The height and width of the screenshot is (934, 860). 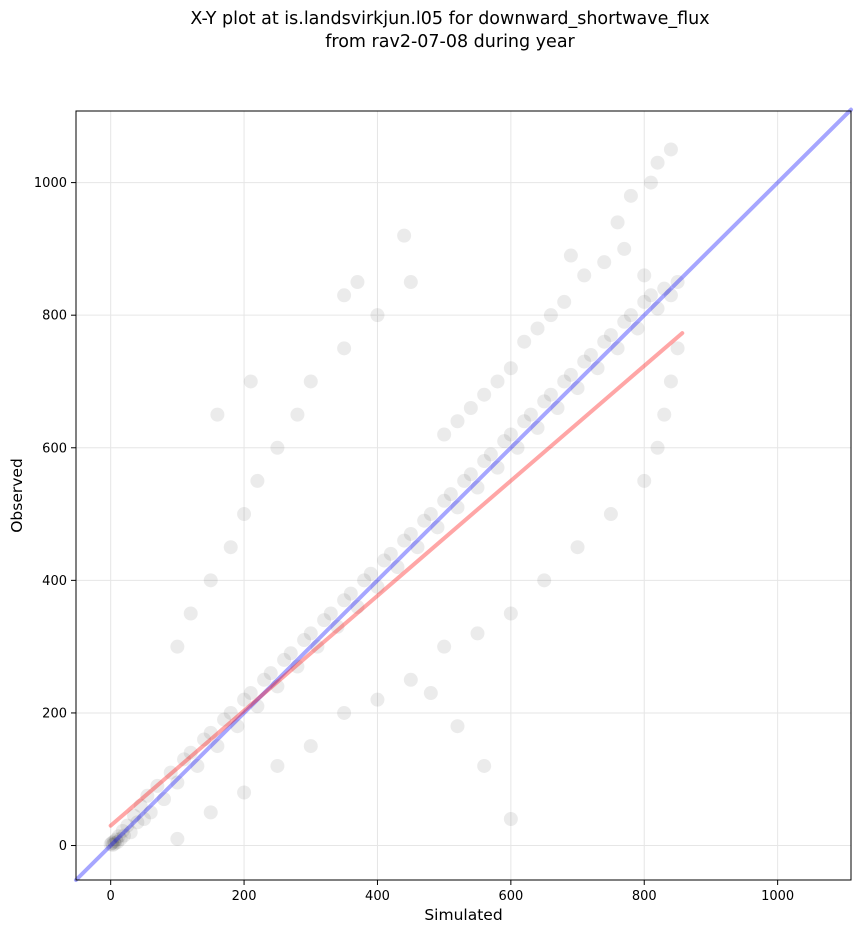 I want to click on y-tick-label: 800, so click(x=54, y=316).